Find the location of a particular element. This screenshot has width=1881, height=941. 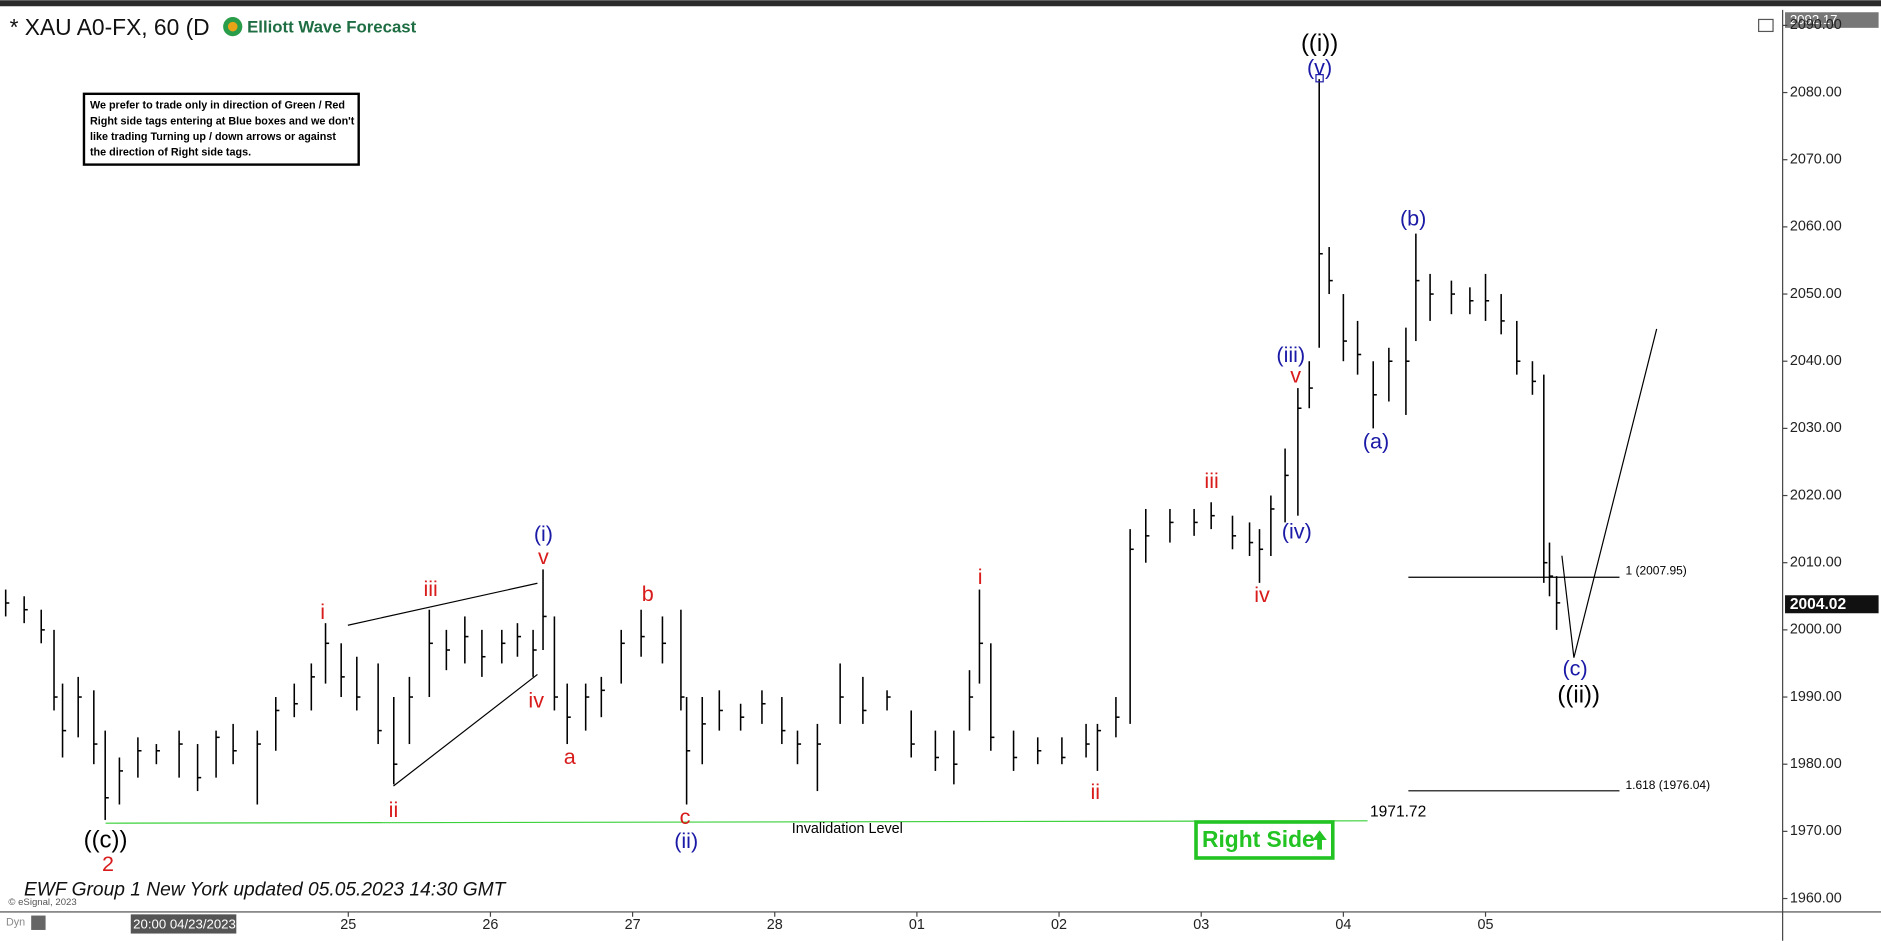

y-tick-label: 2070.00 is located at coordinates (1816, 160).